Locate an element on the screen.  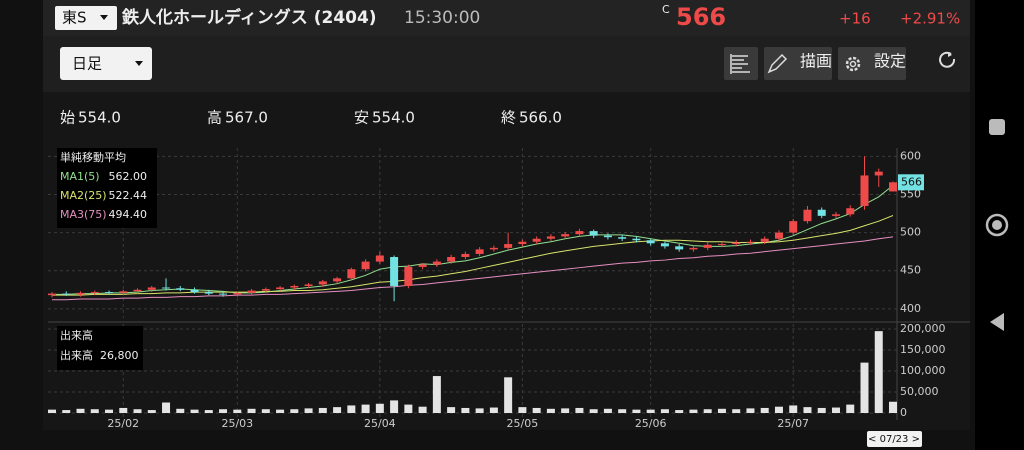
settings-button: 設定 is located at coordinates (872, 63).